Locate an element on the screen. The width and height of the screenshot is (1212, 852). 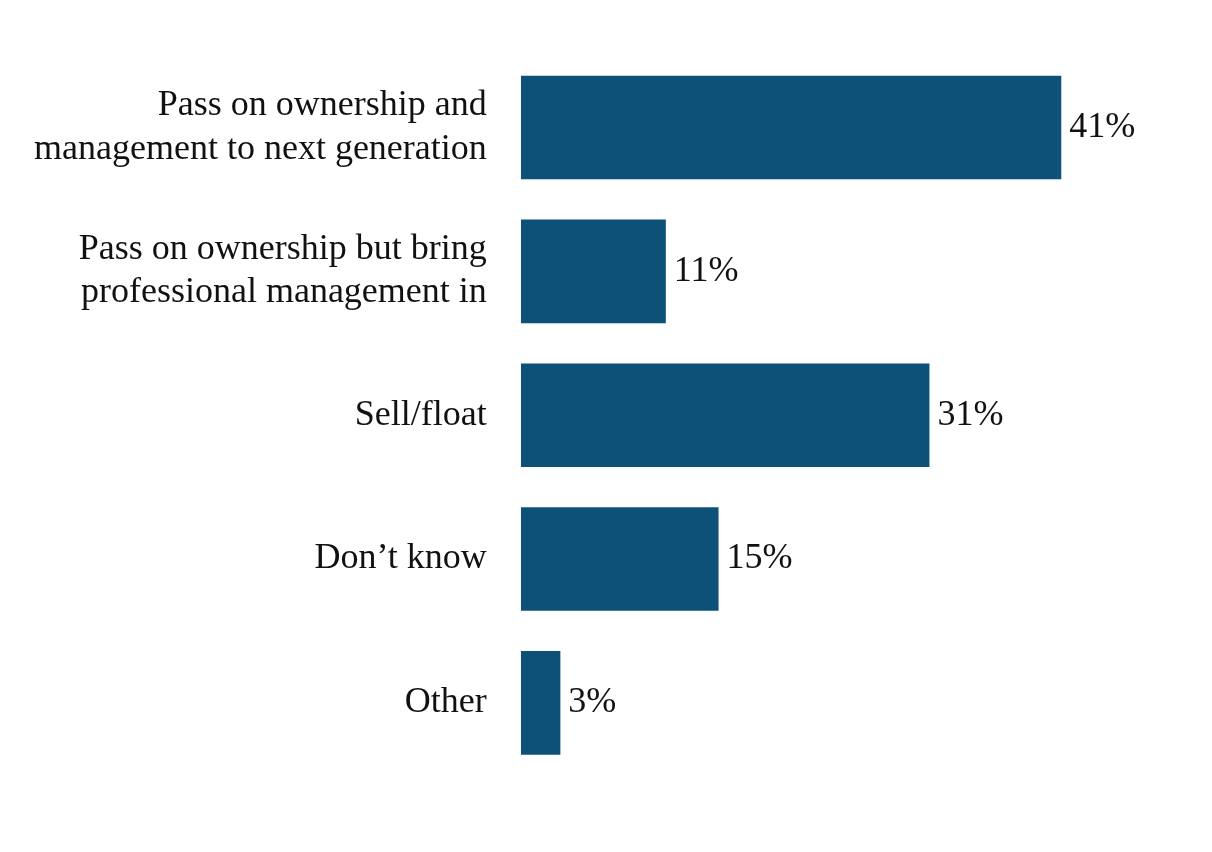
data-label: 3% is located at coordinates (592, 700).